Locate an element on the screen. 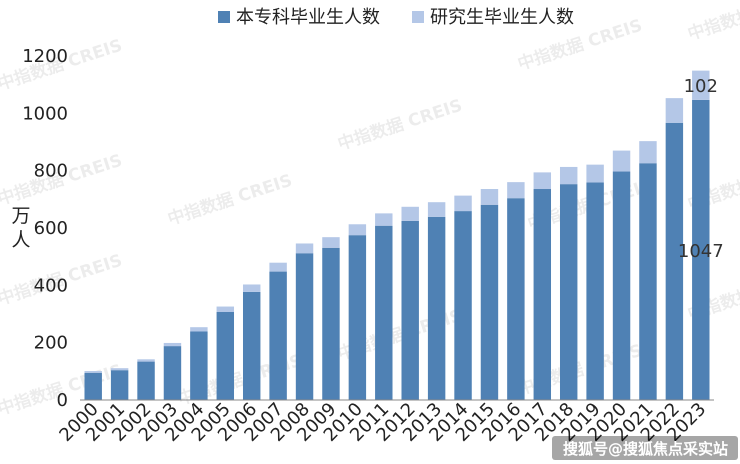  y-tick-label-2: 400 is located at coordinates (51, 285).